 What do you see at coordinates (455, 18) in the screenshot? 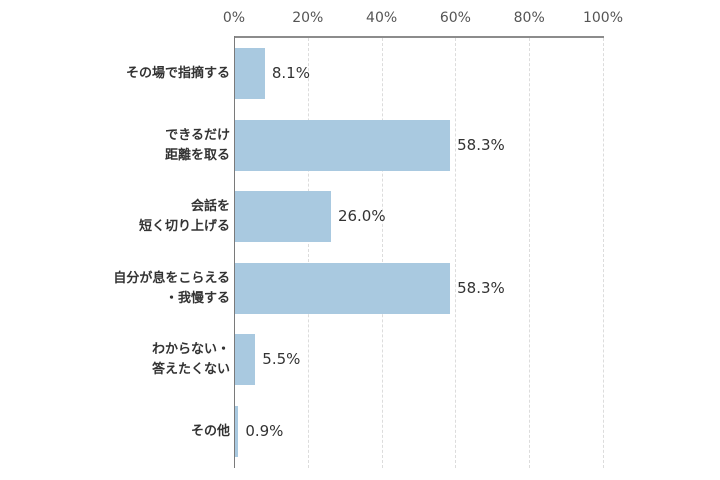
I see `x-tick-label: 60%` at bounding box center [455, 18].